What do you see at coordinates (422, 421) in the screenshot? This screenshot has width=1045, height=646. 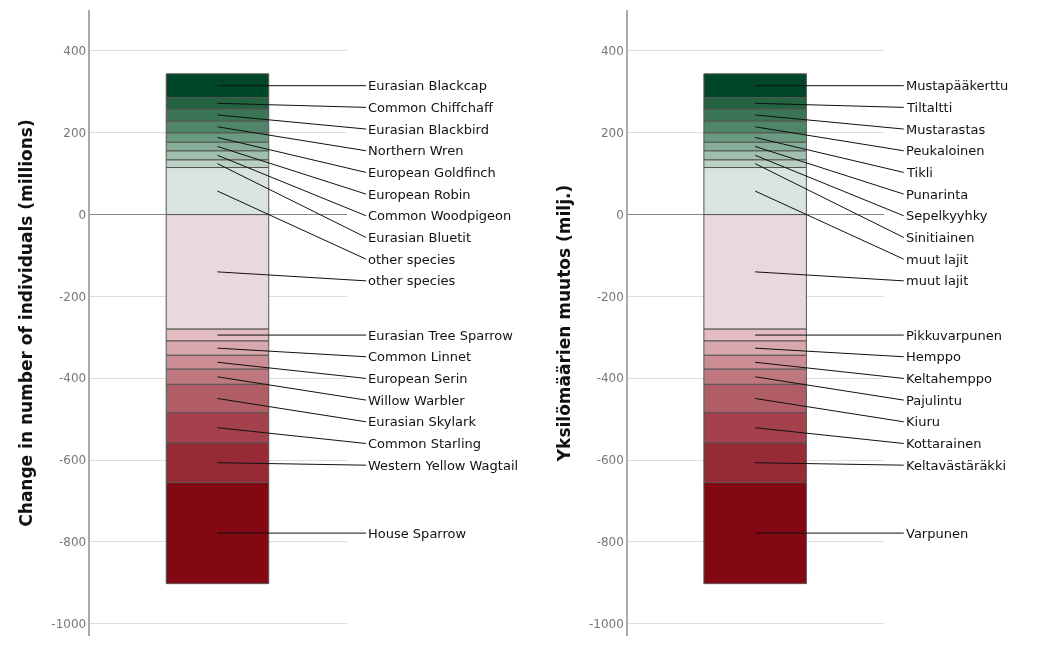 I see `text: Eurasian Skylark` at bounding box center [422, 421].